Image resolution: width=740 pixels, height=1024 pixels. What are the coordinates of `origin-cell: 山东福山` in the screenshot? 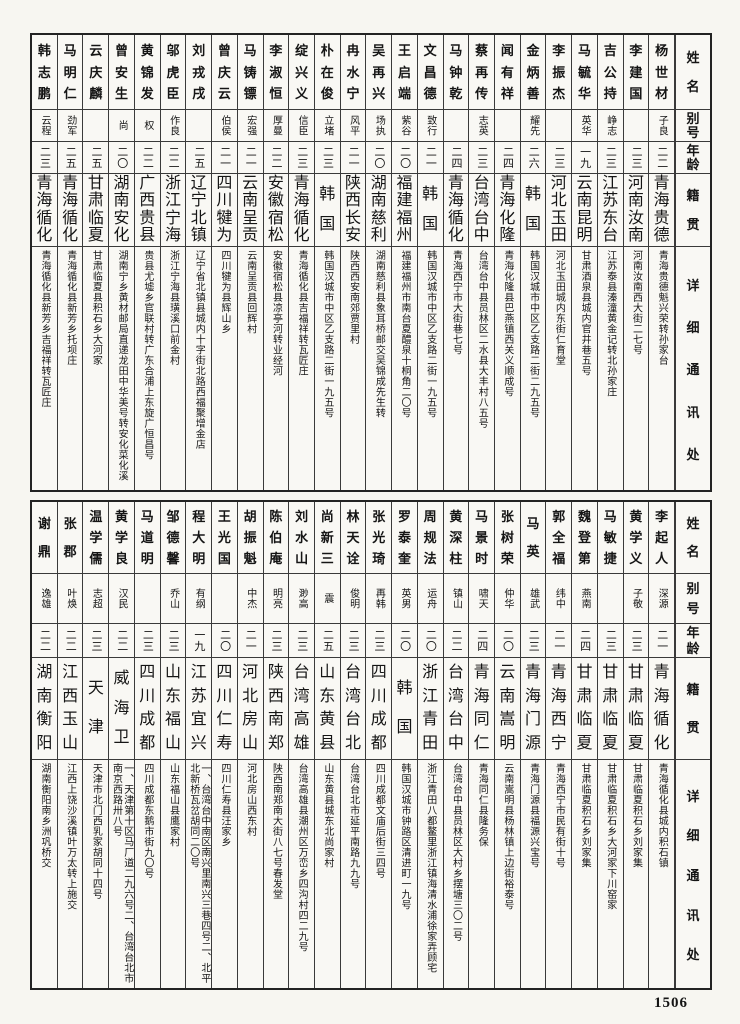 It's located at (173, 709).